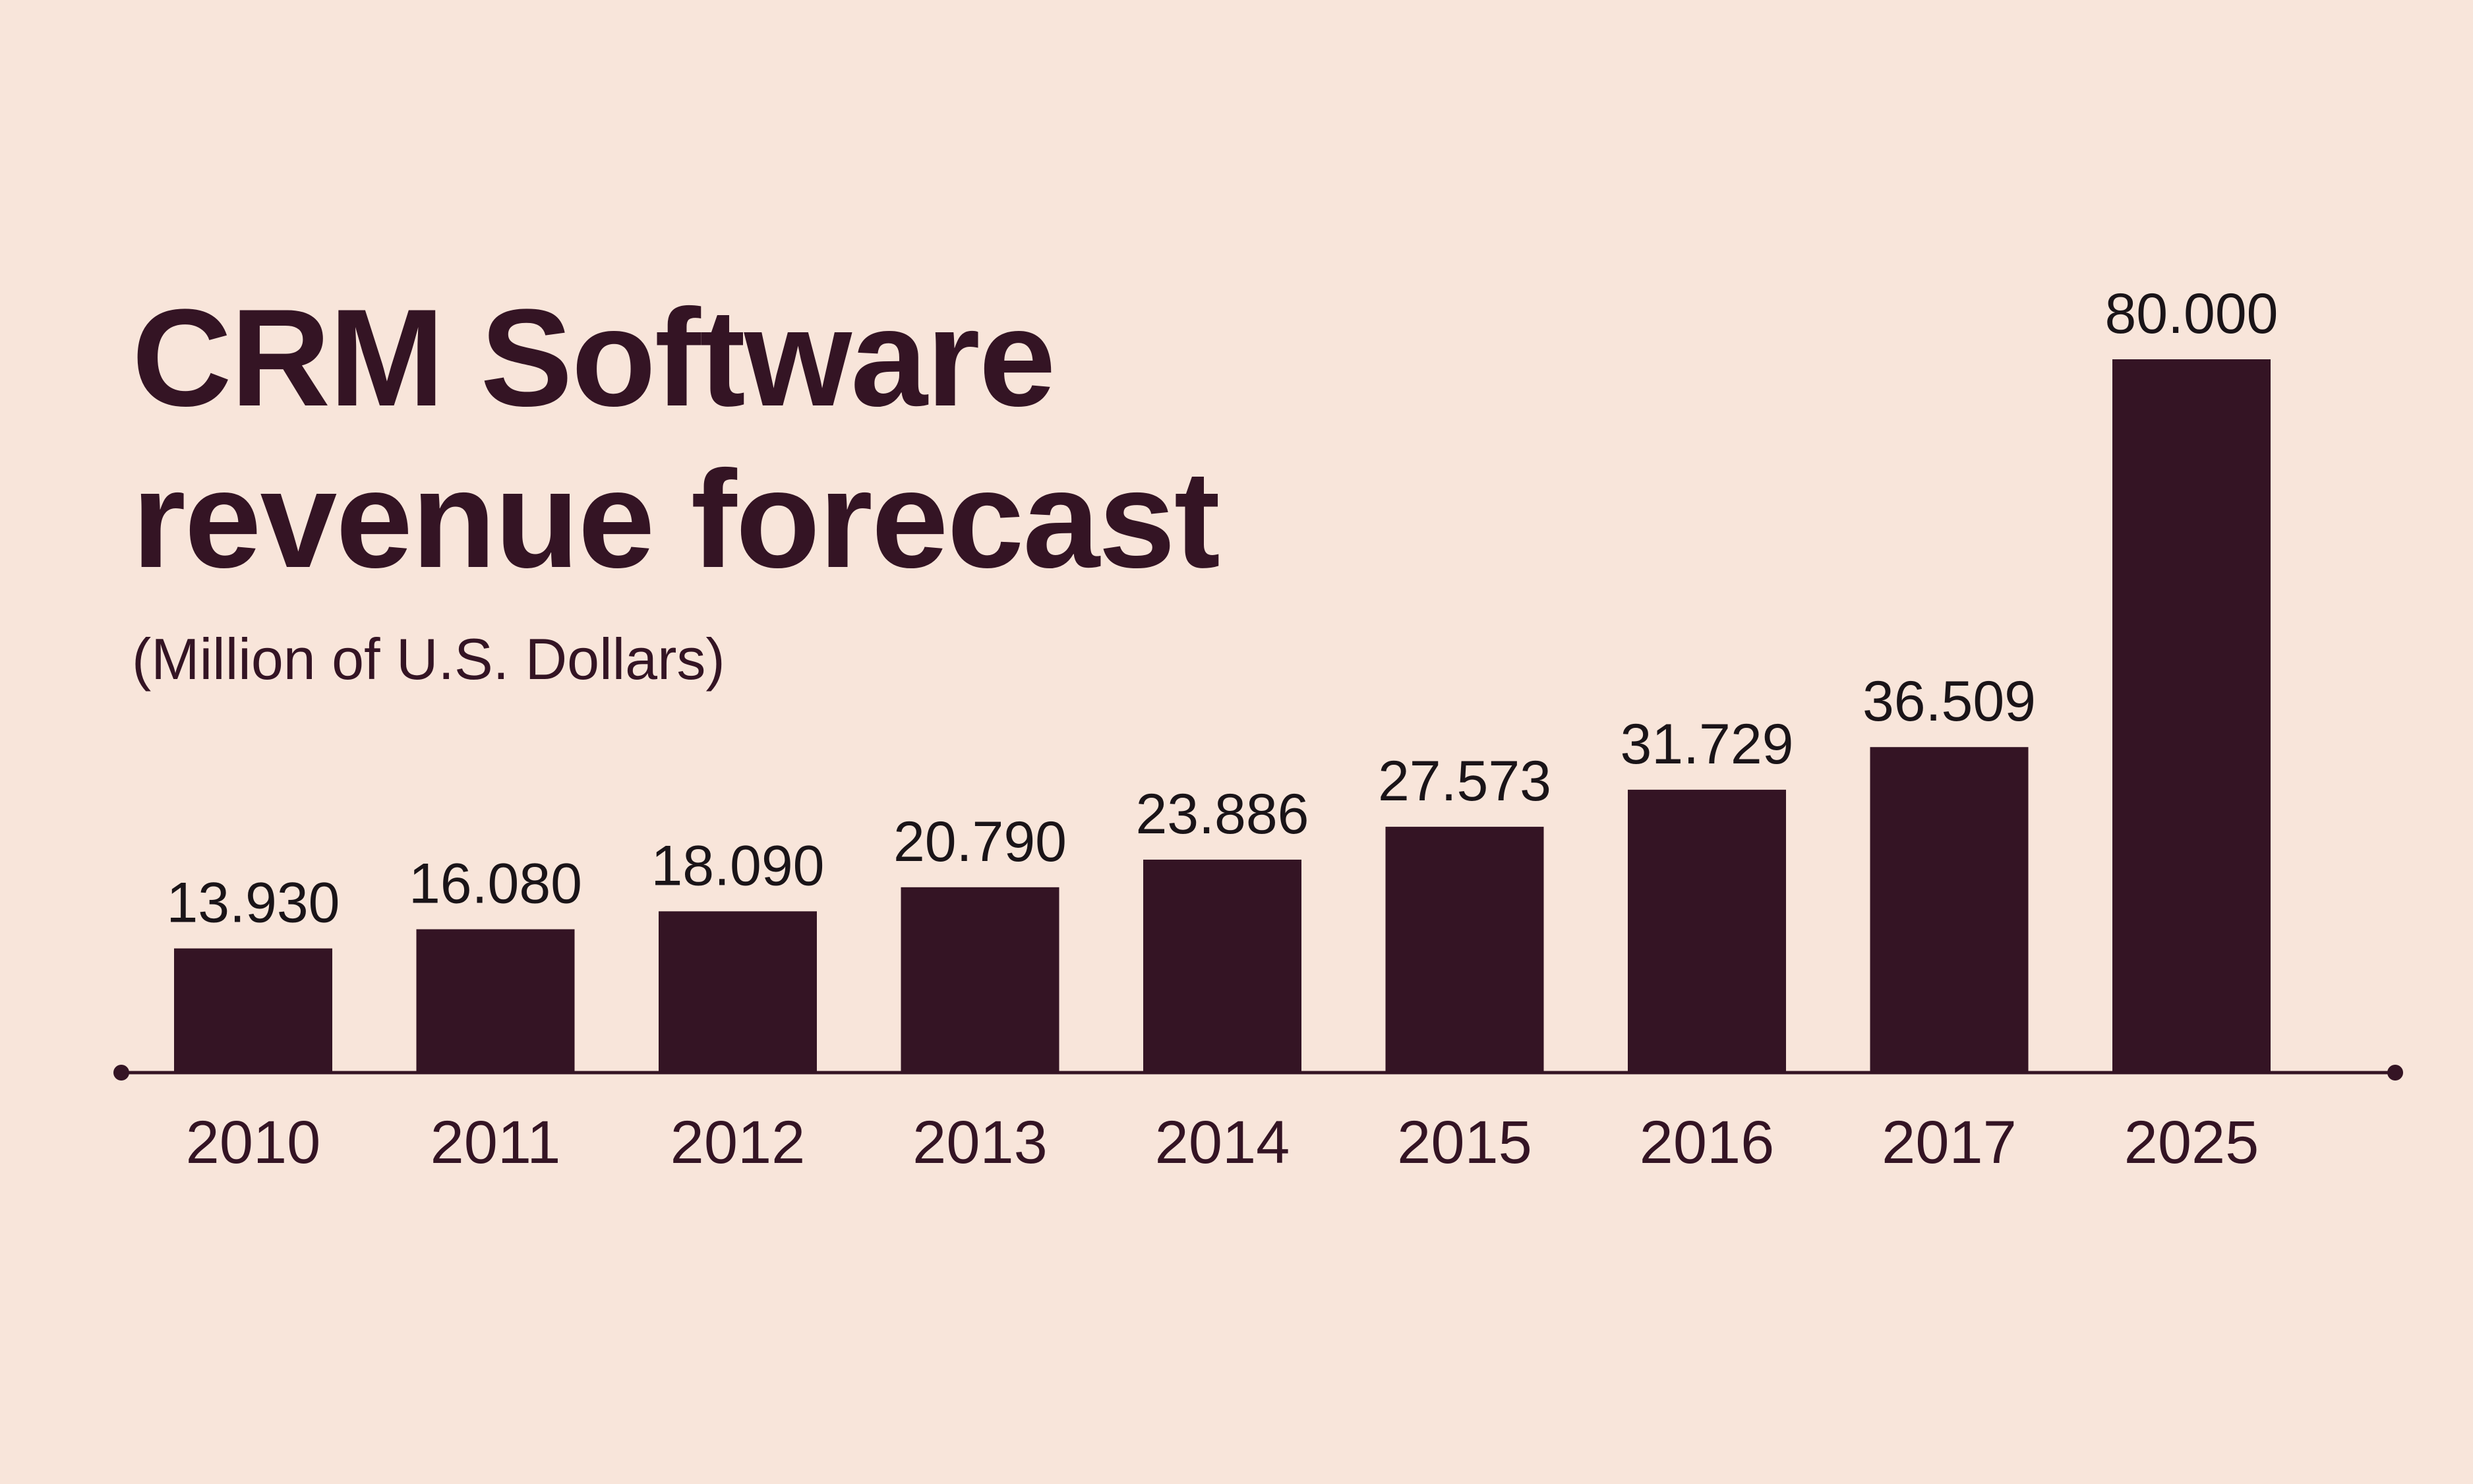 Image resolution: width=2473 pixels, height=1484 pixels. I want to click on bar-2016, so click(1707, 931).